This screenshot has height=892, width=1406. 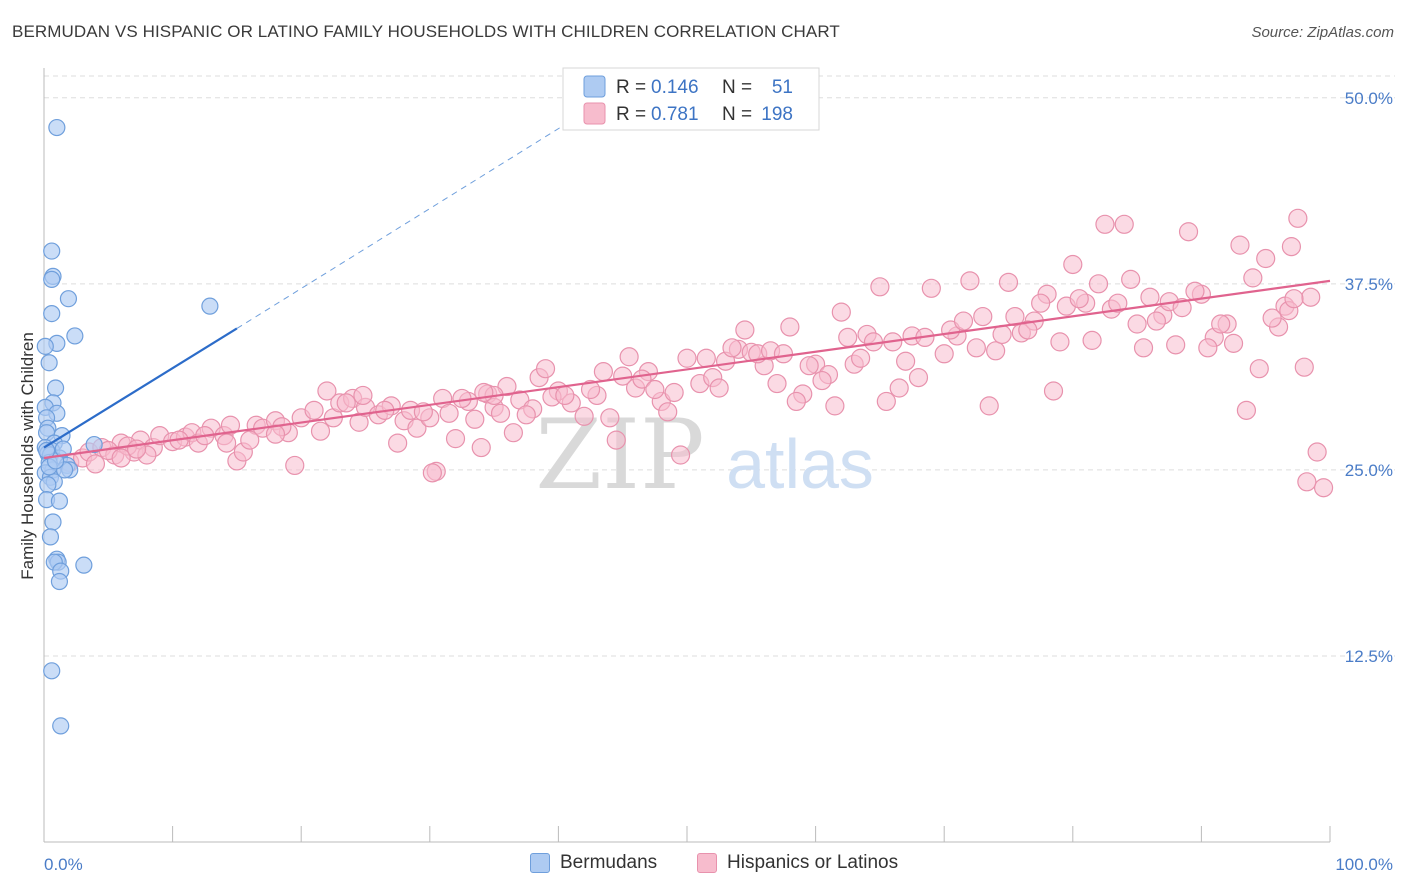 I want to click on legend-swatch-hispanics, so click(x=594, y=113).